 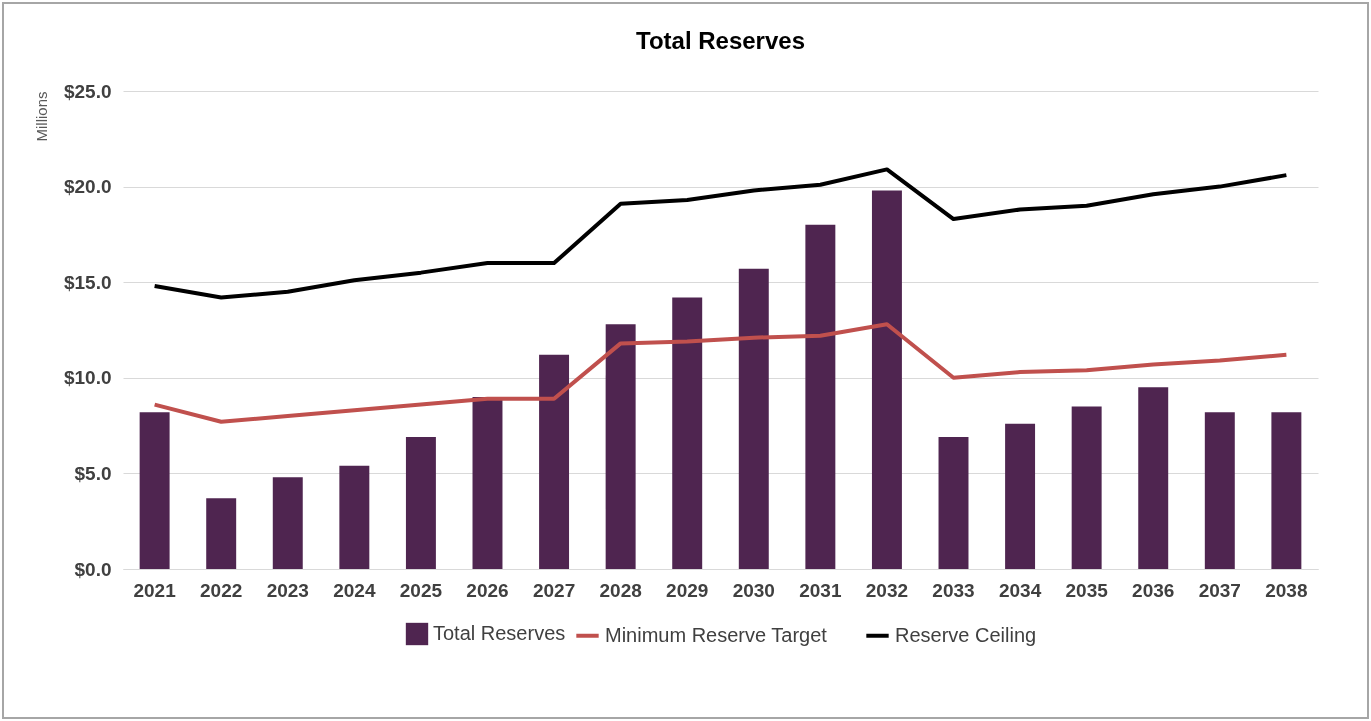 What do you see at coordinates (753, 590) in the screenshot?
I see `x-tick-label: 2030` at bounding box center [753, 590].